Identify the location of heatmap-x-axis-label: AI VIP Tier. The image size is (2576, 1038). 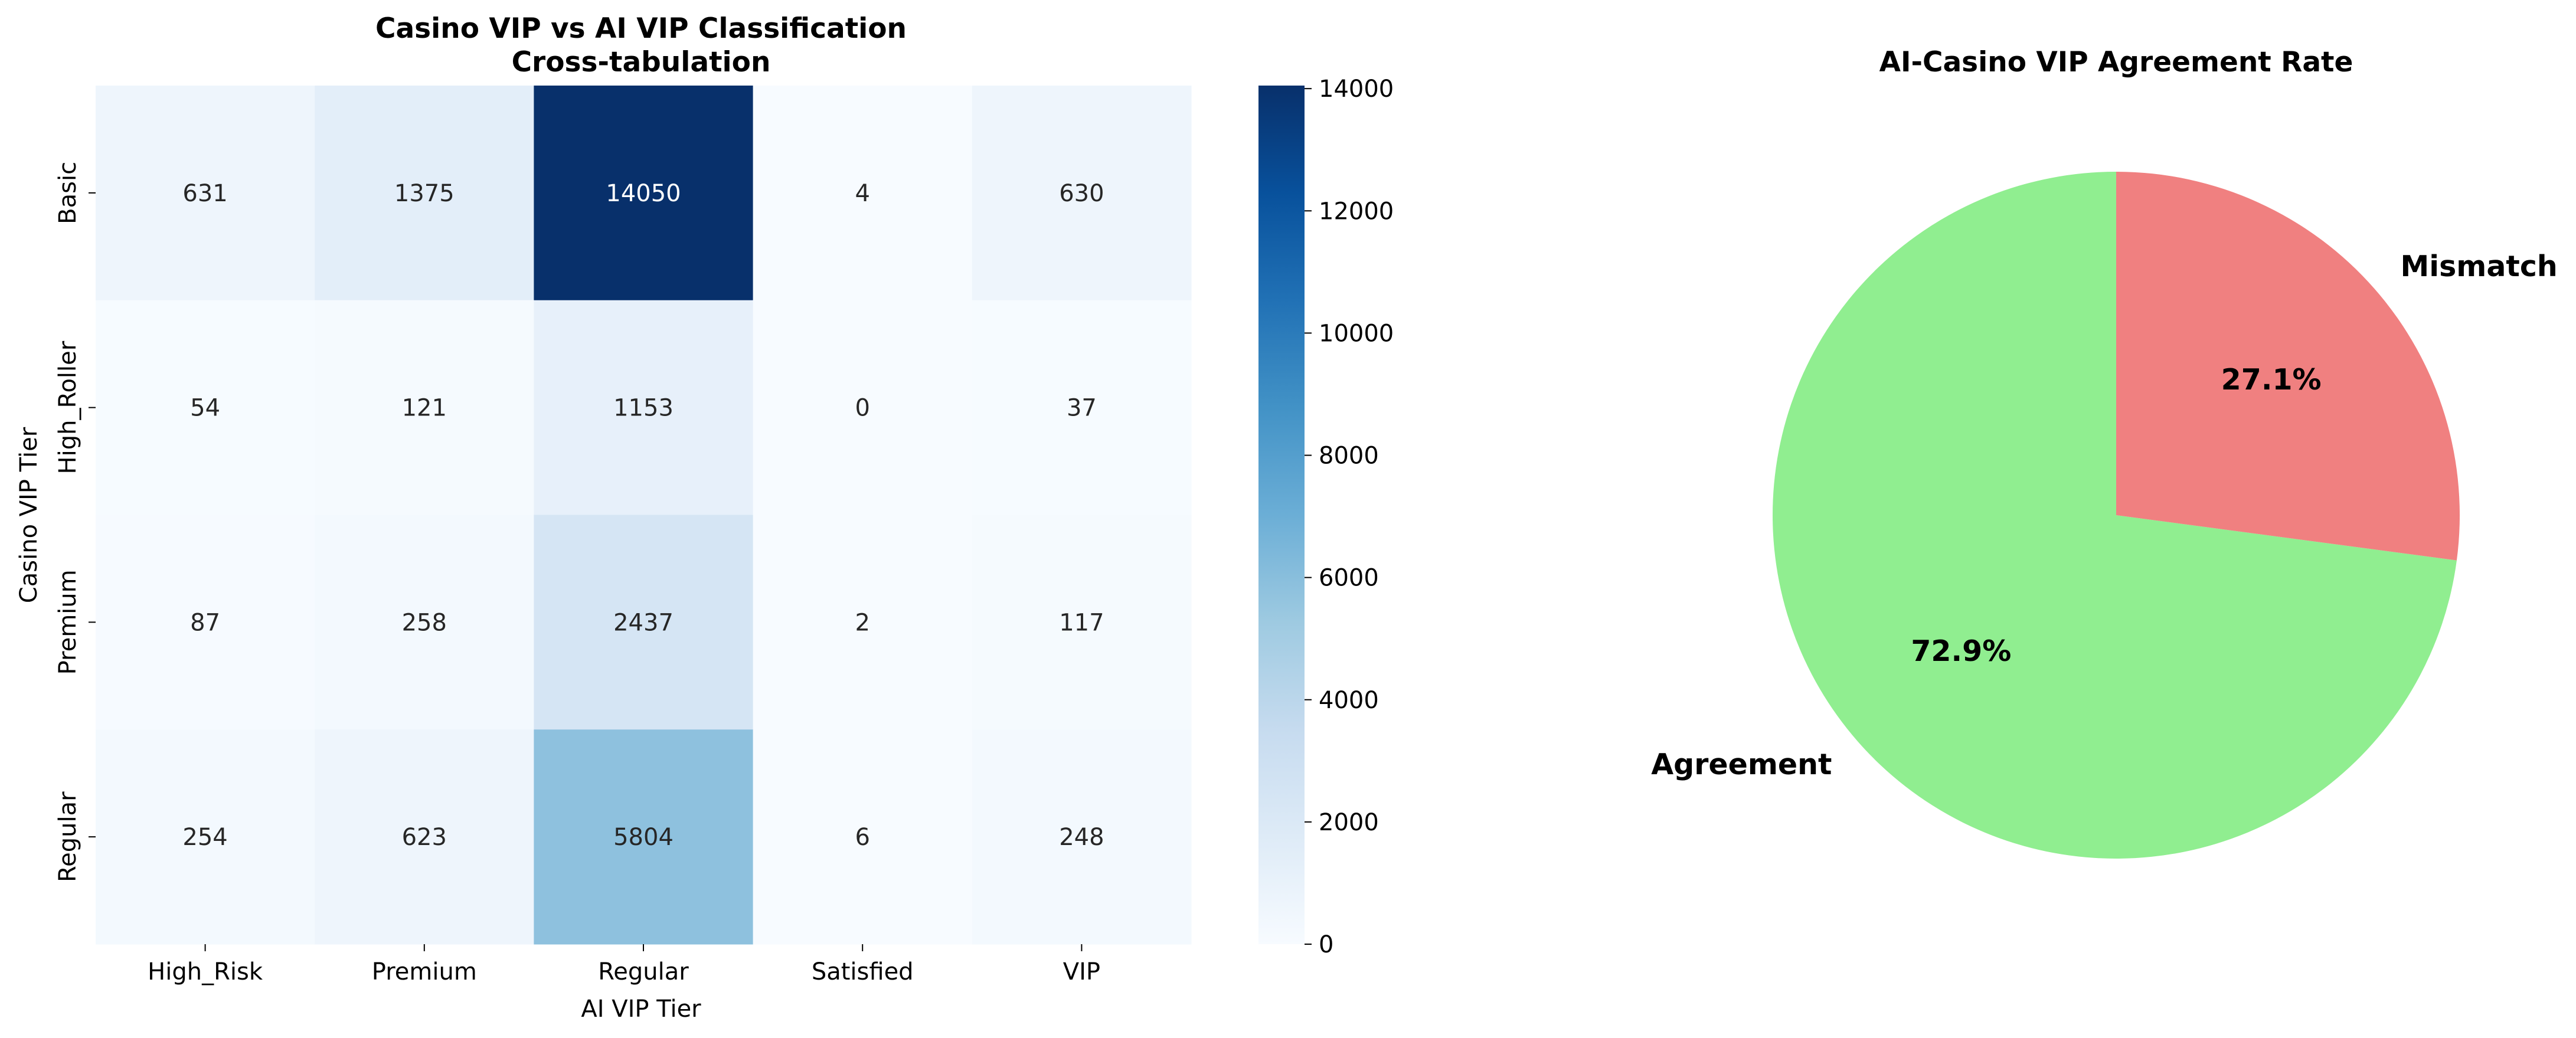
(641, 1009).